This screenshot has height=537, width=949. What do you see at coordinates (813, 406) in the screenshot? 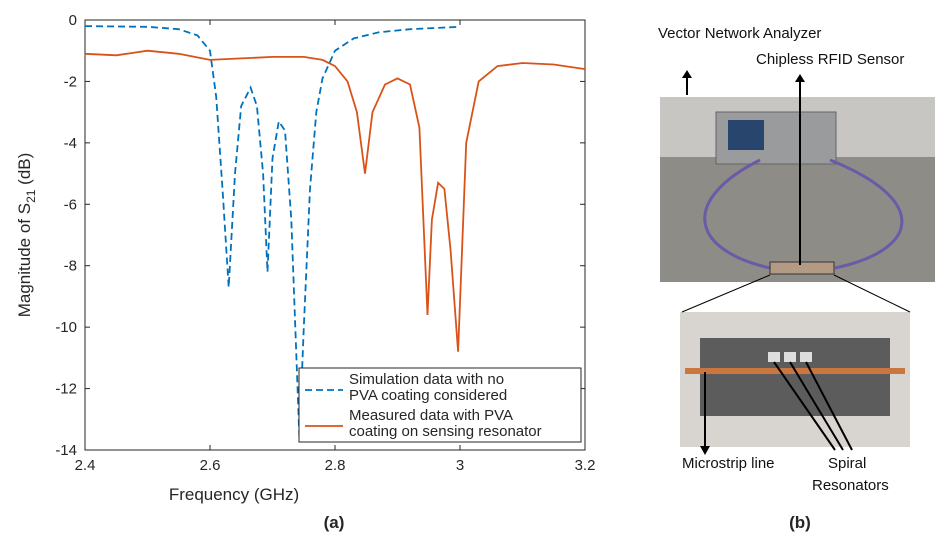
I see `arrow` at bounding box center [813, 406].